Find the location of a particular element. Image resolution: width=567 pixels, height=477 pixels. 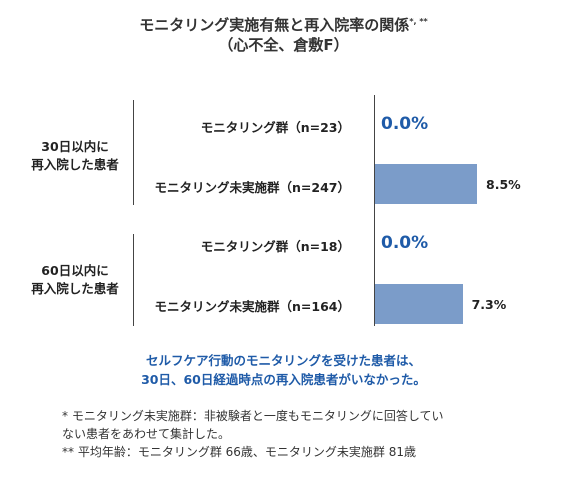

value-label-60days-no-monitoring: 7.3% is located at coordinates (489, 304).